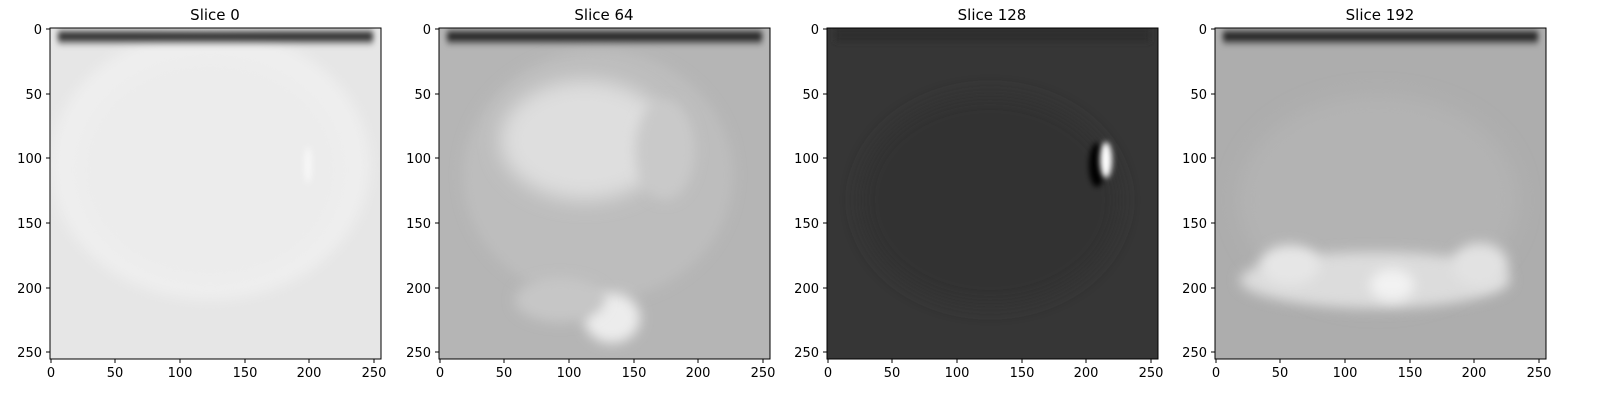 The height and width of the screenshot is (400, 1600). Describe the element at coordinates (560, 300) in the screenshot. I see `lower-region` at that location.